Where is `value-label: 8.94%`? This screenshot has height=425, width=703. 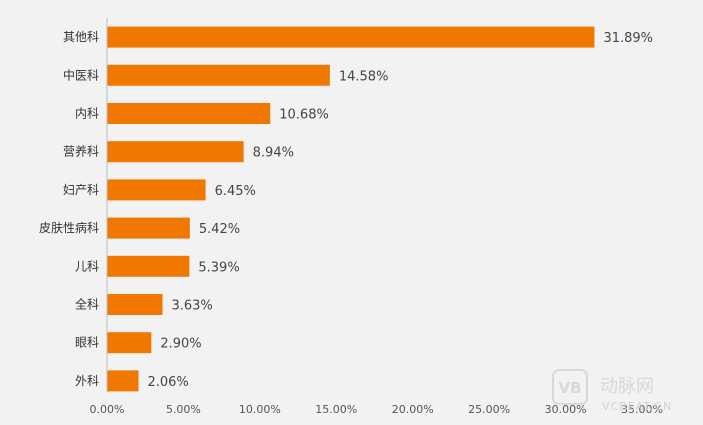 value-label: 8.94% is located at coordinates (273, 153).